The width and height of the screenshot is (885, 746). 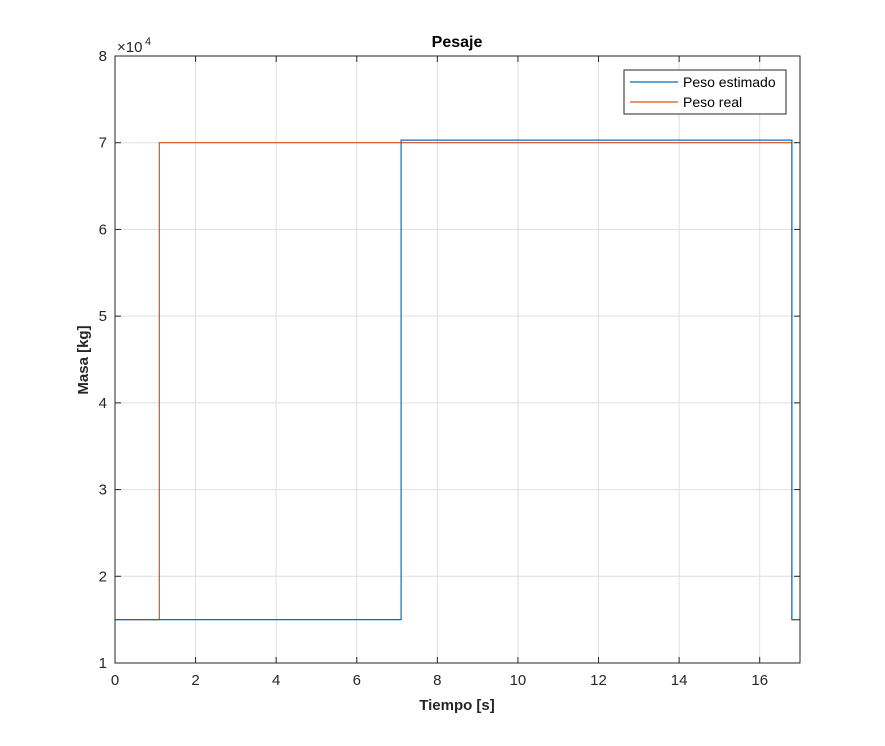 What do you see at coordinates (276, 680) in the screenshot?
I see `x-tick-label: 4` at bounding box center [276, 680].